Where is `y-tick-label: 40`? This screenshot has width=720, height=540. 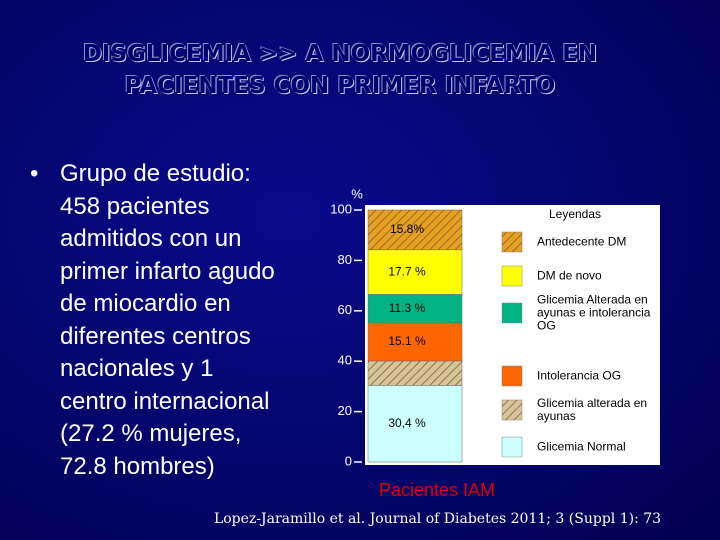
y-tick-label: 40 is located at coordinates (345, 360).